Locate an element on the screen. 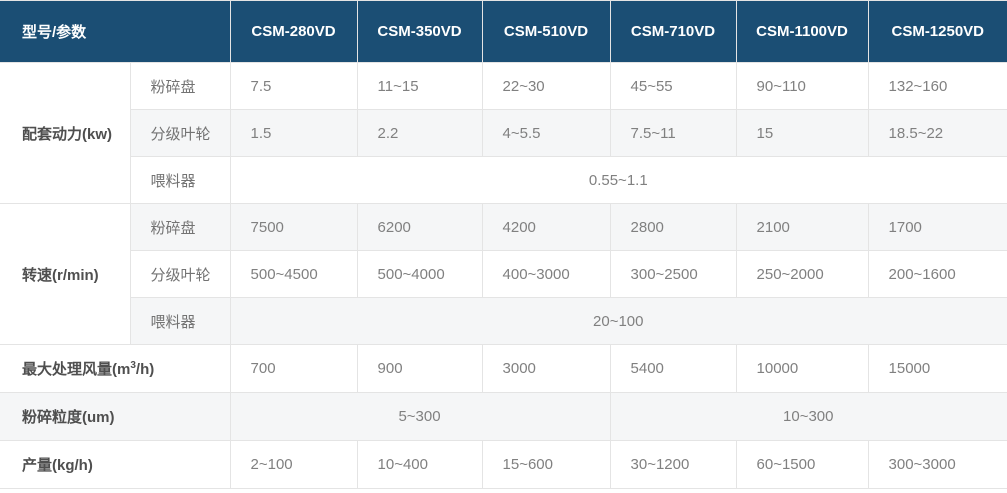  model-header-csm-350vd: CSM-350VD is located at coordinates (419, 31).